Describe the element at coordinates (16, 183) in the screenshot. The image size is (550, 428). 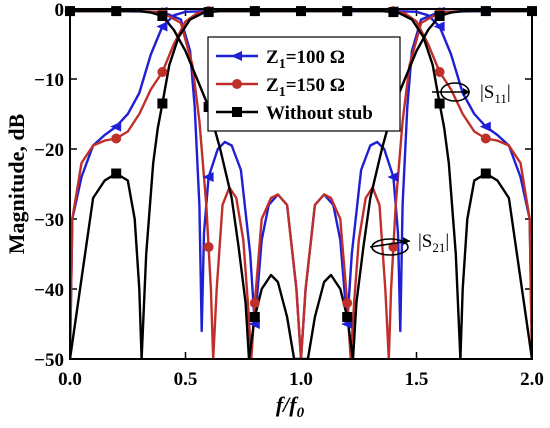
I see `y-axis-label: Magnitude, dB` at that location.